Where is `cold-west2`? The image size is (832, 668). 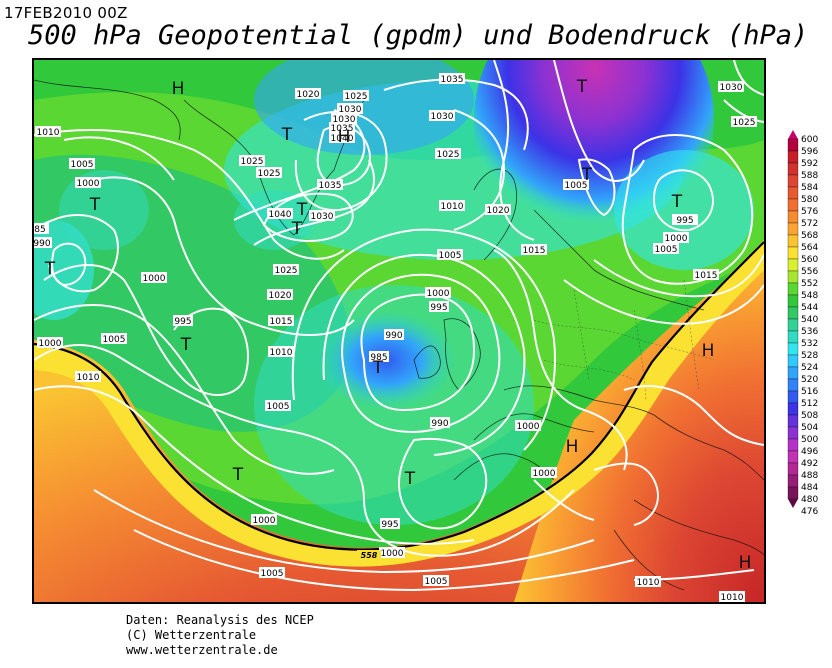
cold-west2 is located at coordinates (104, 210).